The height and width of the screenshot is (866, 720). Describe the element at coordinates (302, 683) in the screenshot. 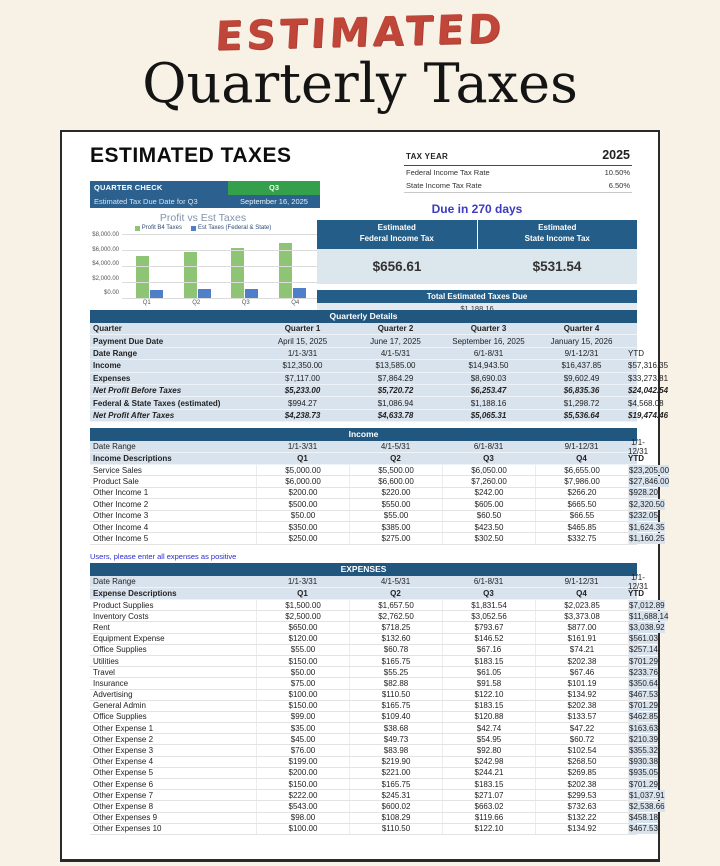

I see `value-cell: $75.00` at that location.